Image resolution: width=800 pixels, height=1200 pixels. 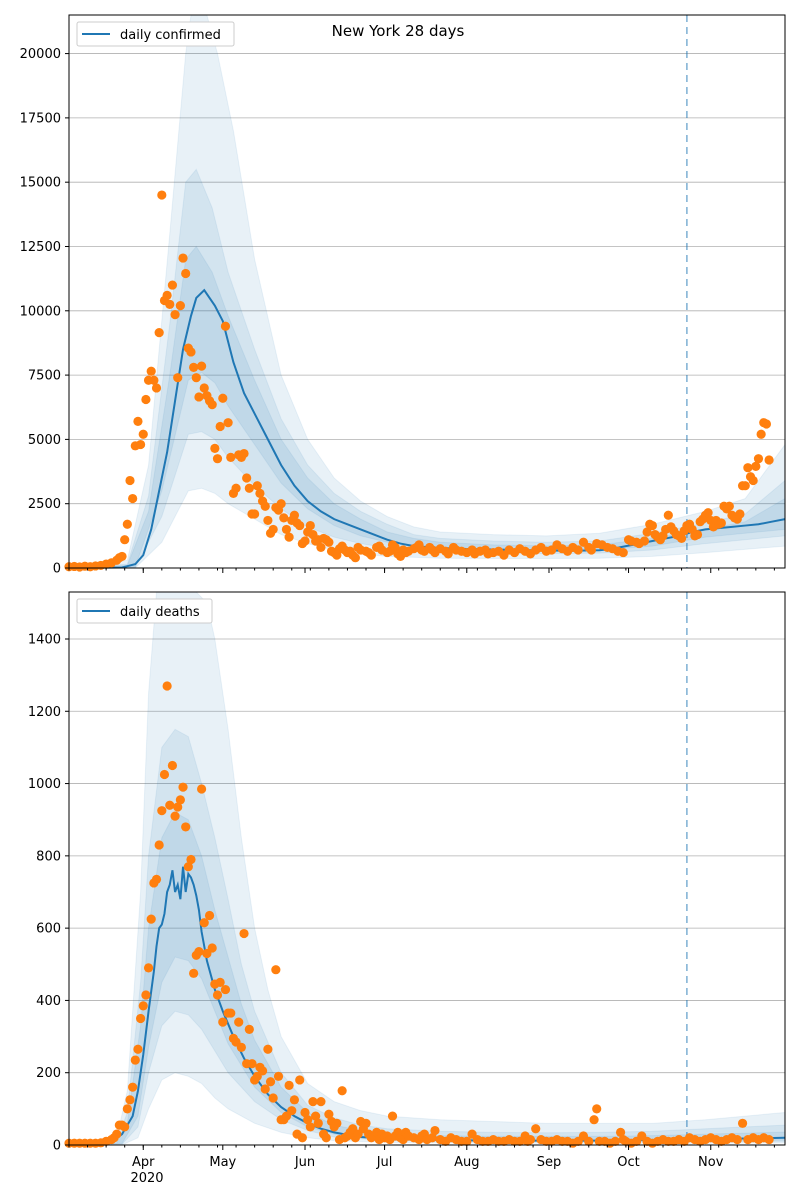 I want to click on x-tick-label: Sep, so click(x=549, y=1162).